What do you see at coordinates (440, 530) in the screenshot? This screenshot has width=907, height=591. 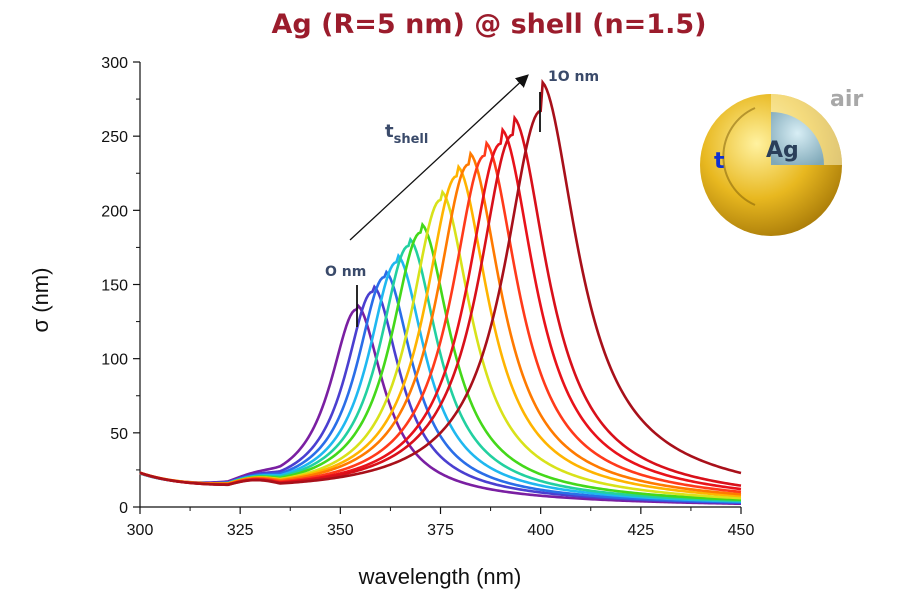 I see `x-tick-label: 375` at bounding box center [440, 530].